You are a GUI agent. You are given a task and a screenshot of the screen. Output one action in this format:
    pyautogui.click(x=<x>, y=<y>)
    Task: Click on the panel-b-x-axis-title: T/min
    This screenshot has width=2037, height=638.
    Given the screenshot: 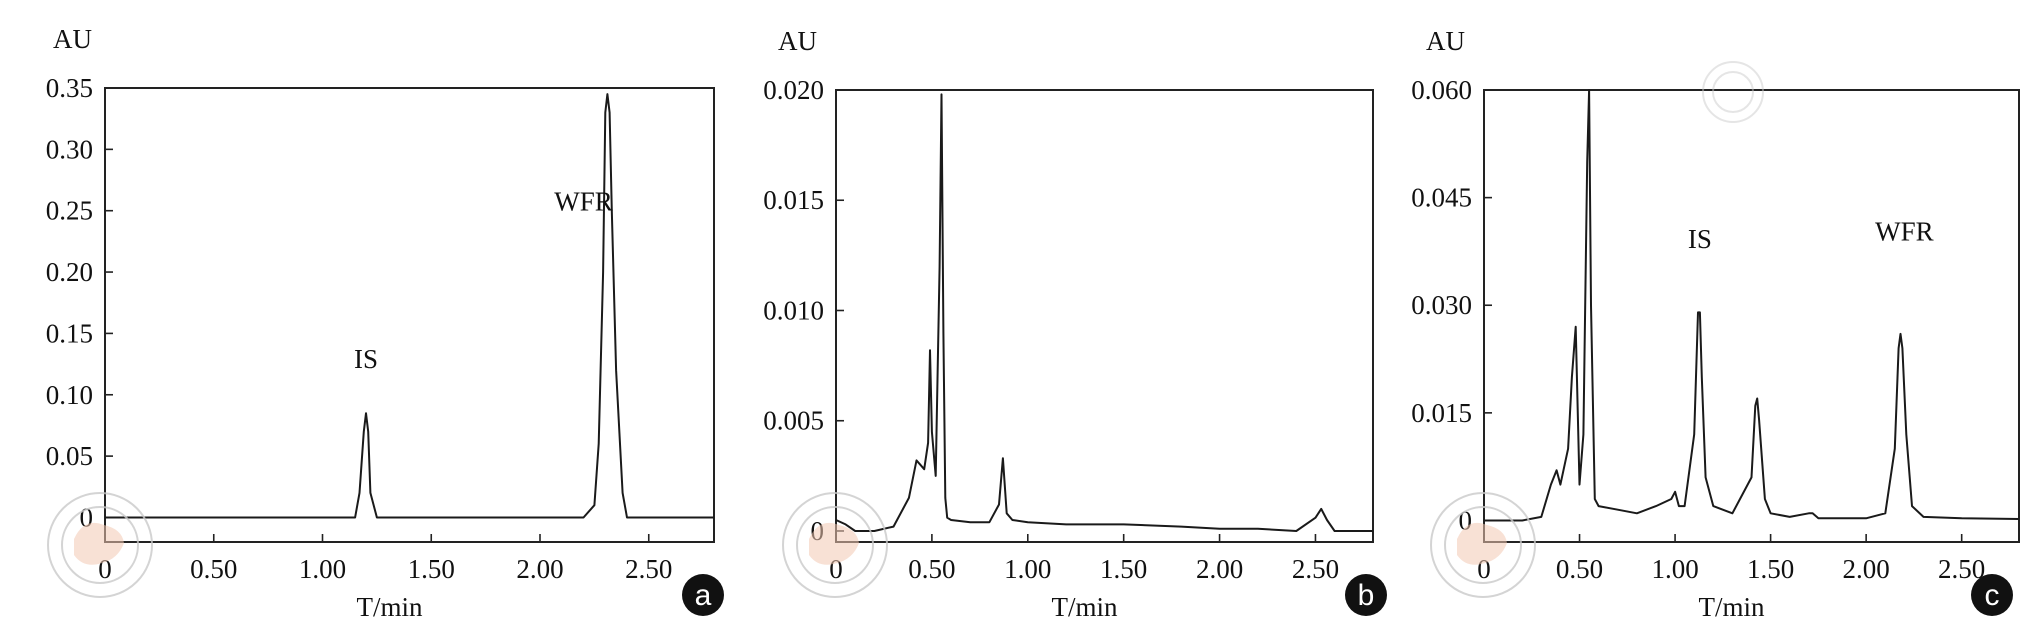 What is the action you would take?
    pyautogui.click(x=1085, y=607)
    